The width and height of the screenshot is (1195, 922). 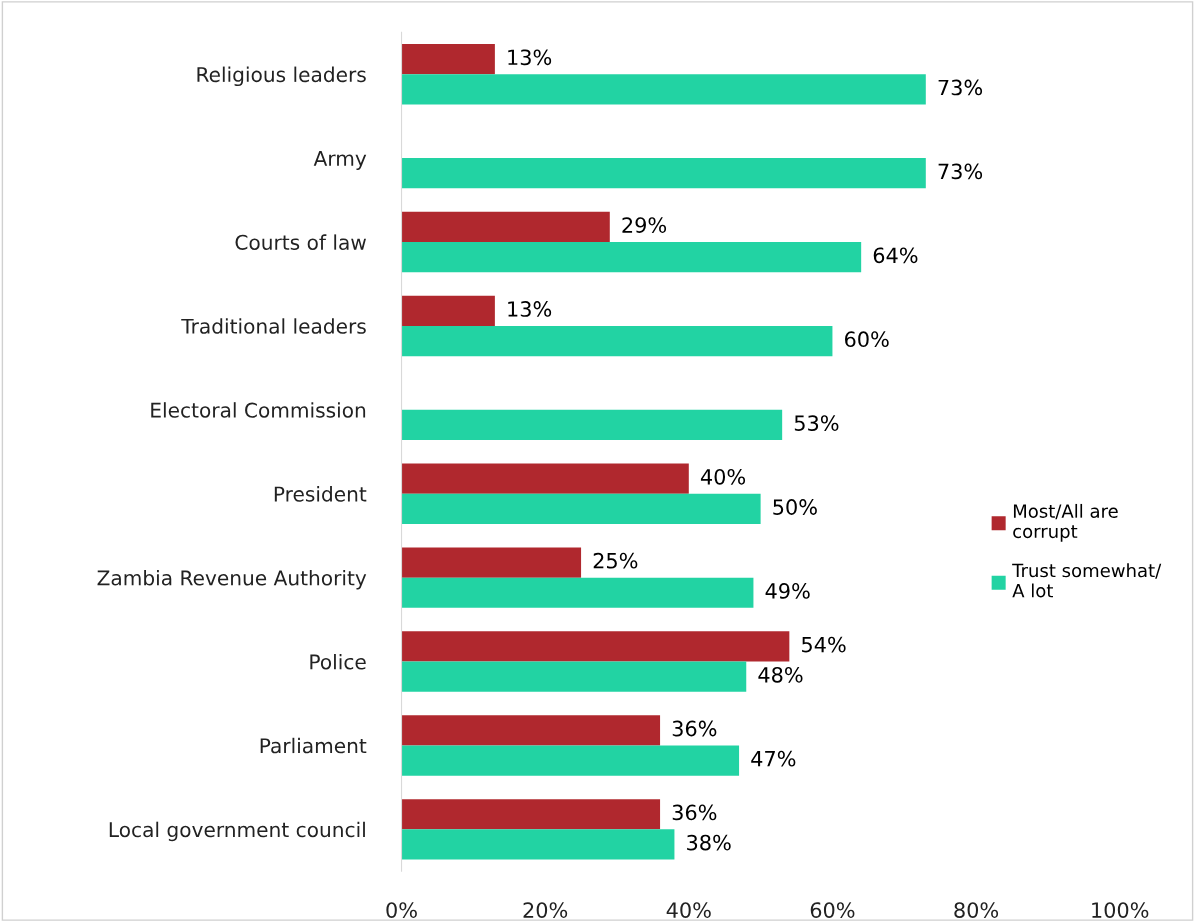 I want to click on legend-label: Trust somewhat/ A lot, so click(x=1087, y=580).